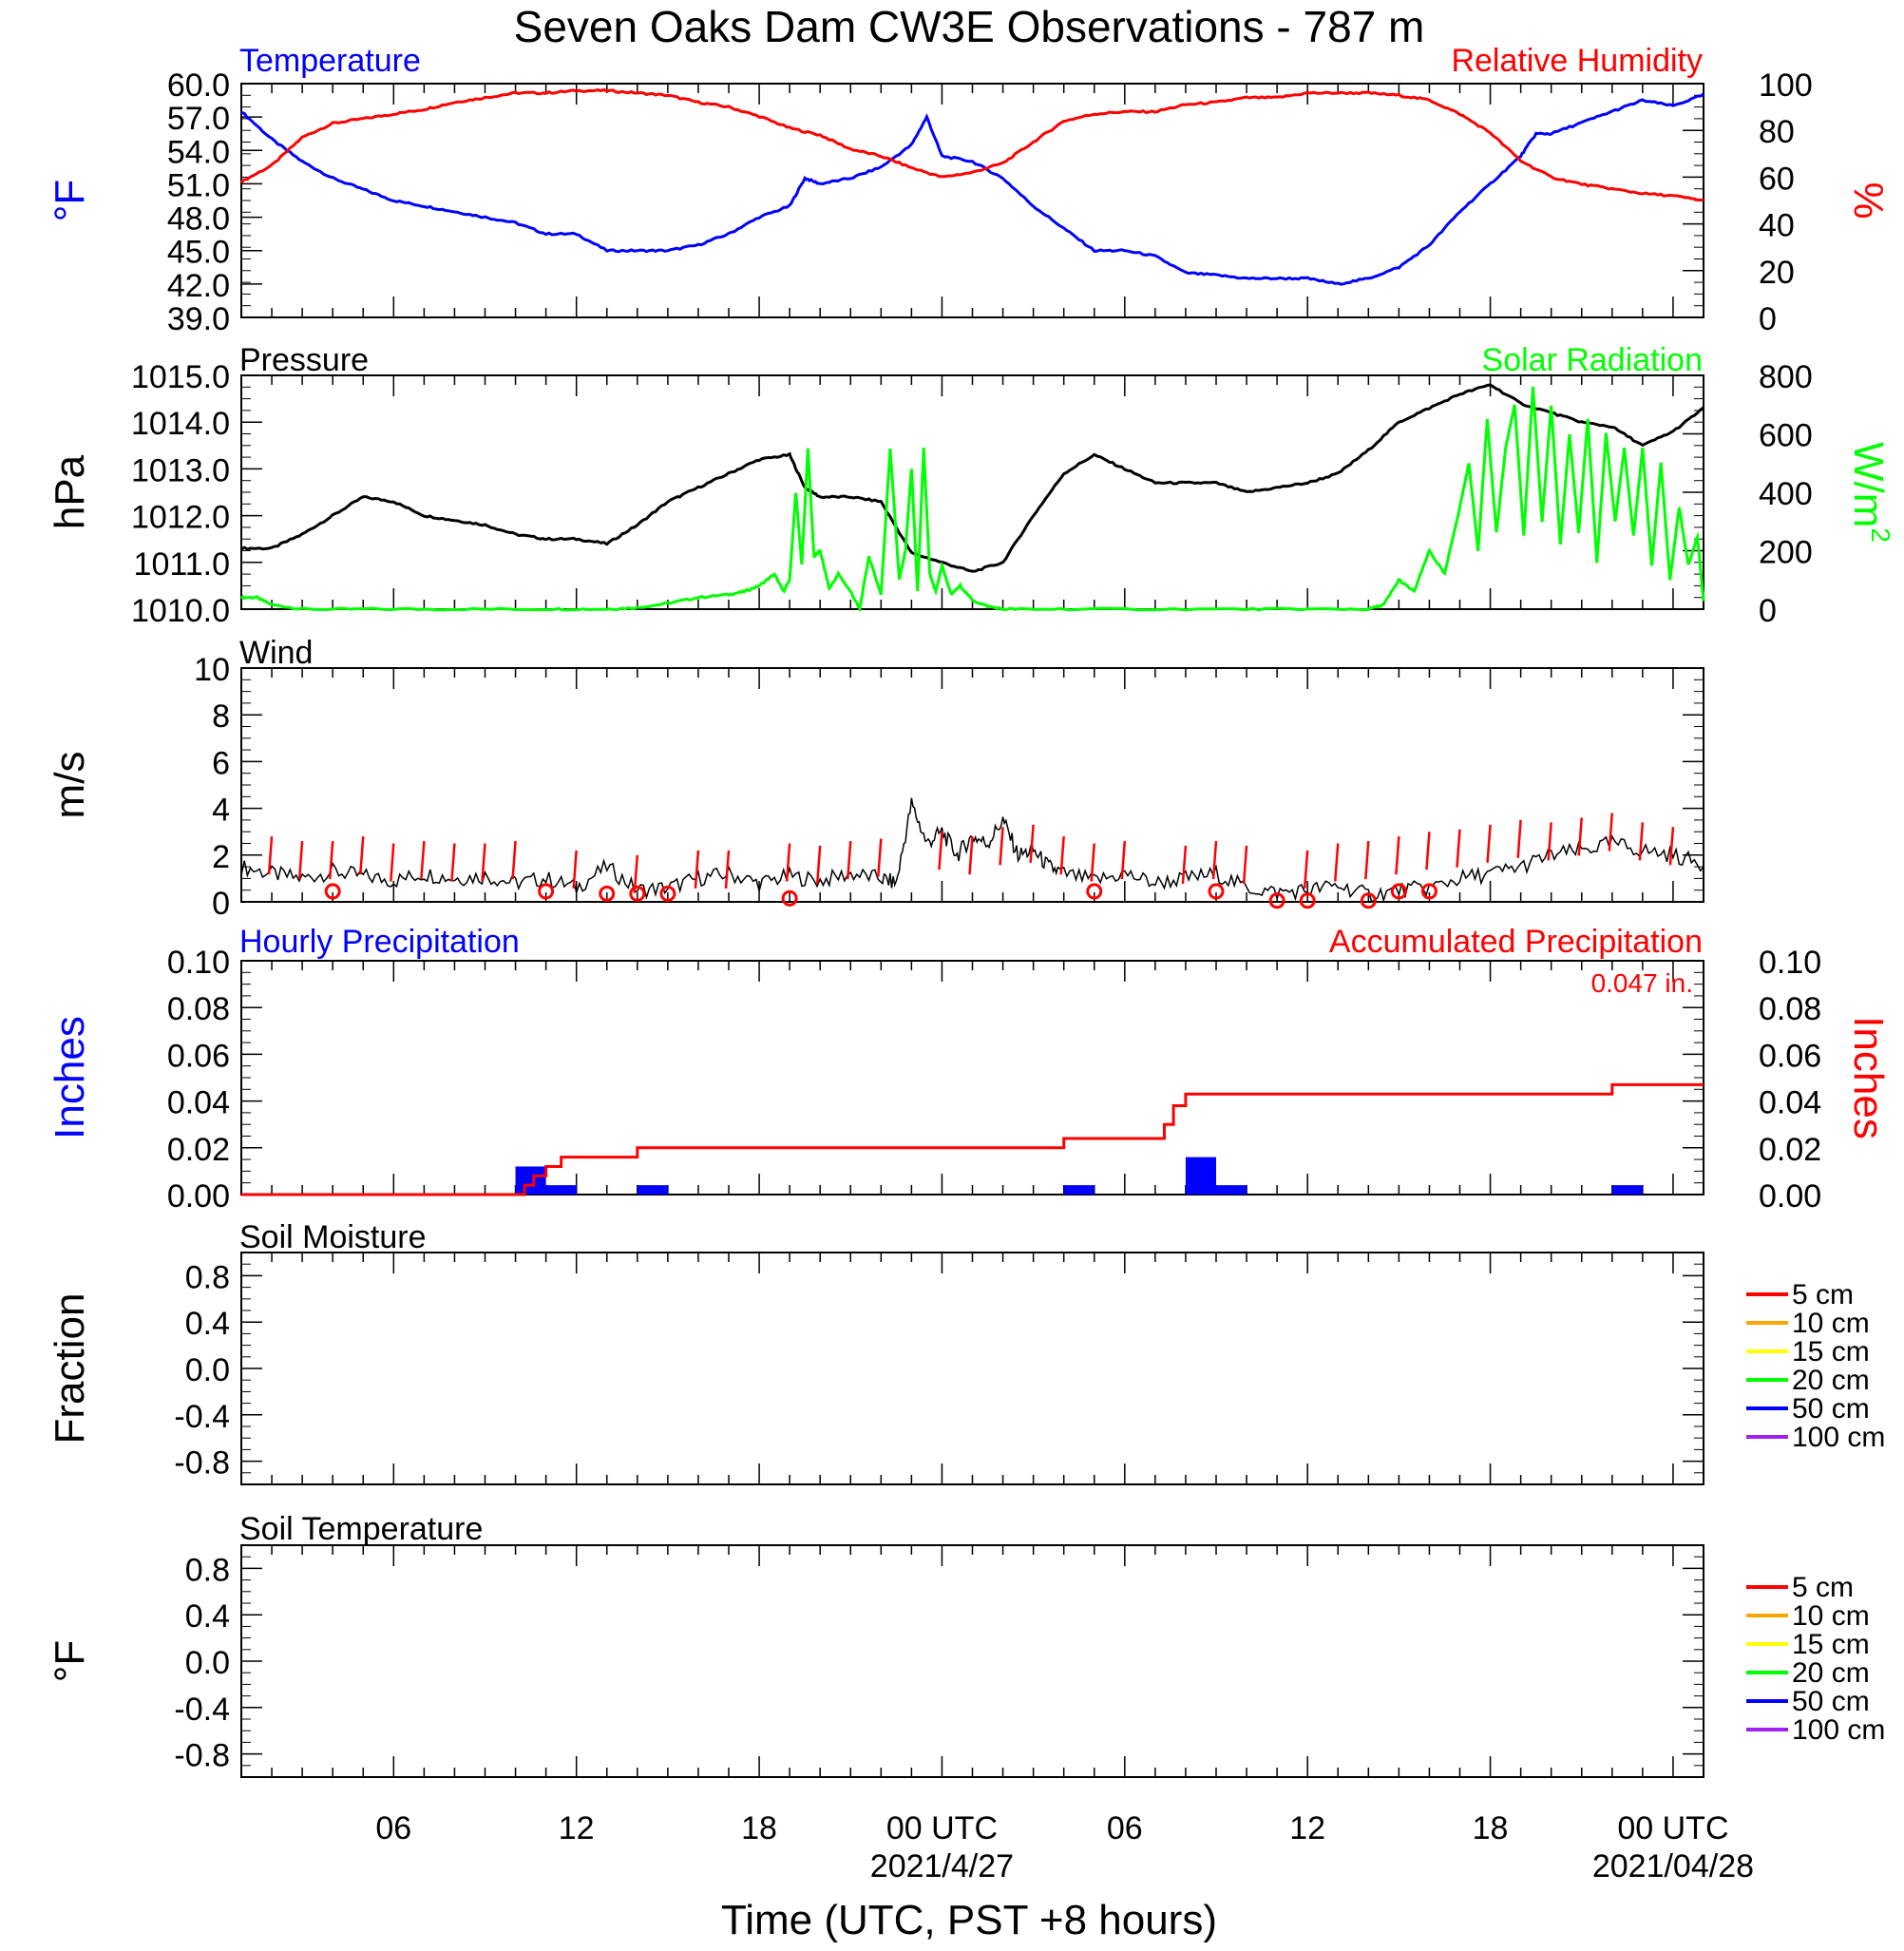  I want to click on y-axis-label-superscript: 2, so click(1881, 535).